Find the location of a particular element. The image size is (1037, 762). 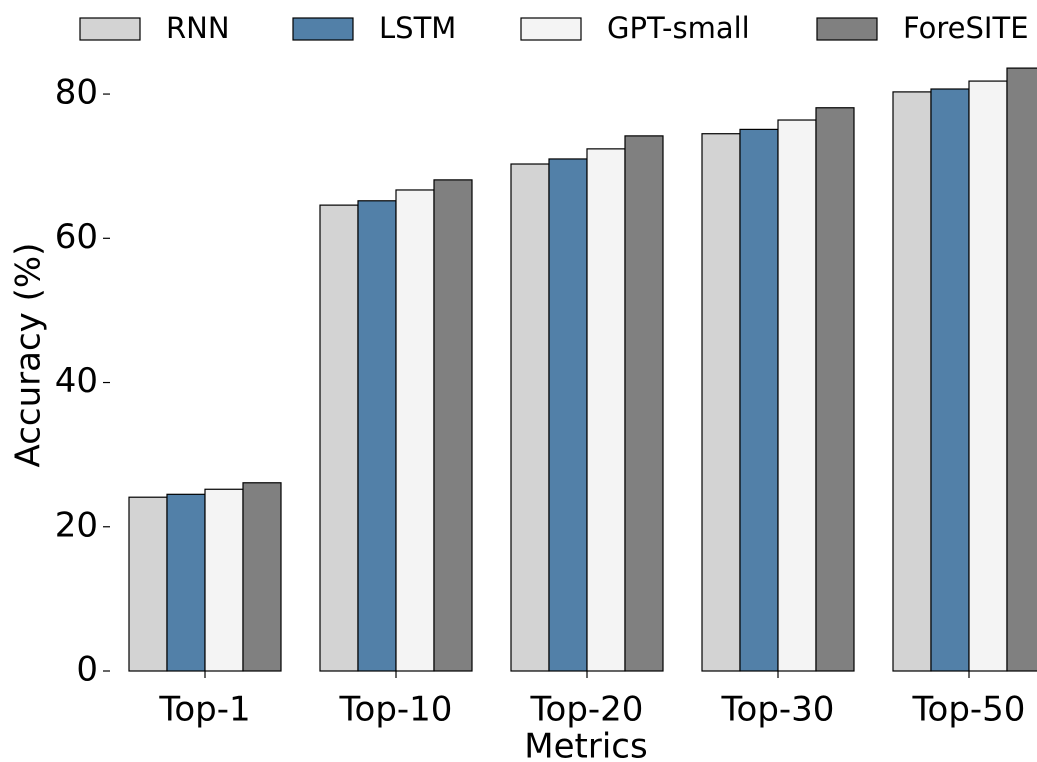

y-axis-label: Accuracy (%) is located at coordinates (29, 355).